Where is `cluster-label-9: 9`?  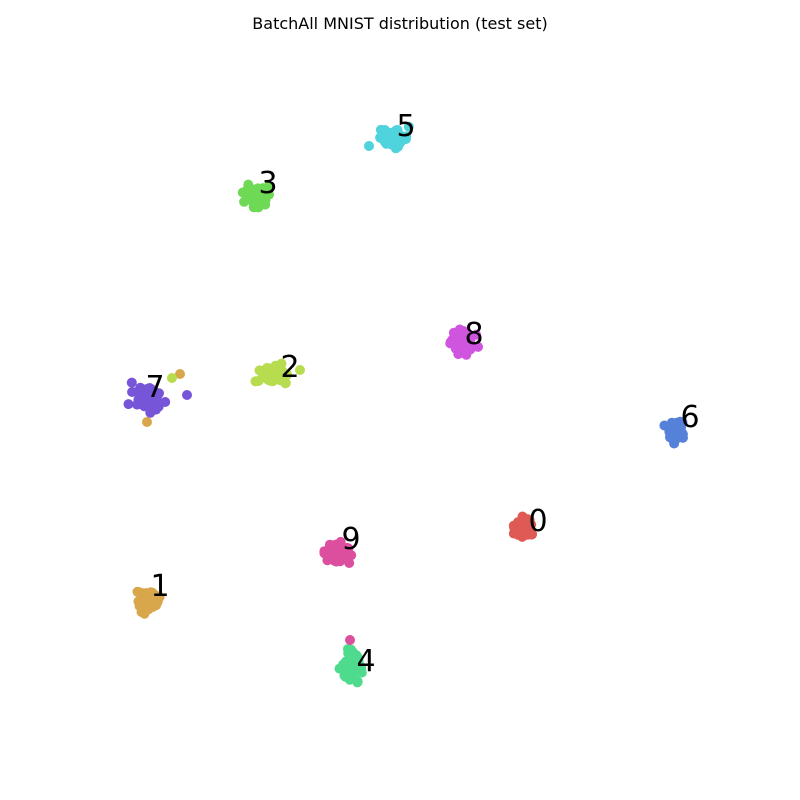 cluster-label-9: 9 is located at coordinates (350, 539).